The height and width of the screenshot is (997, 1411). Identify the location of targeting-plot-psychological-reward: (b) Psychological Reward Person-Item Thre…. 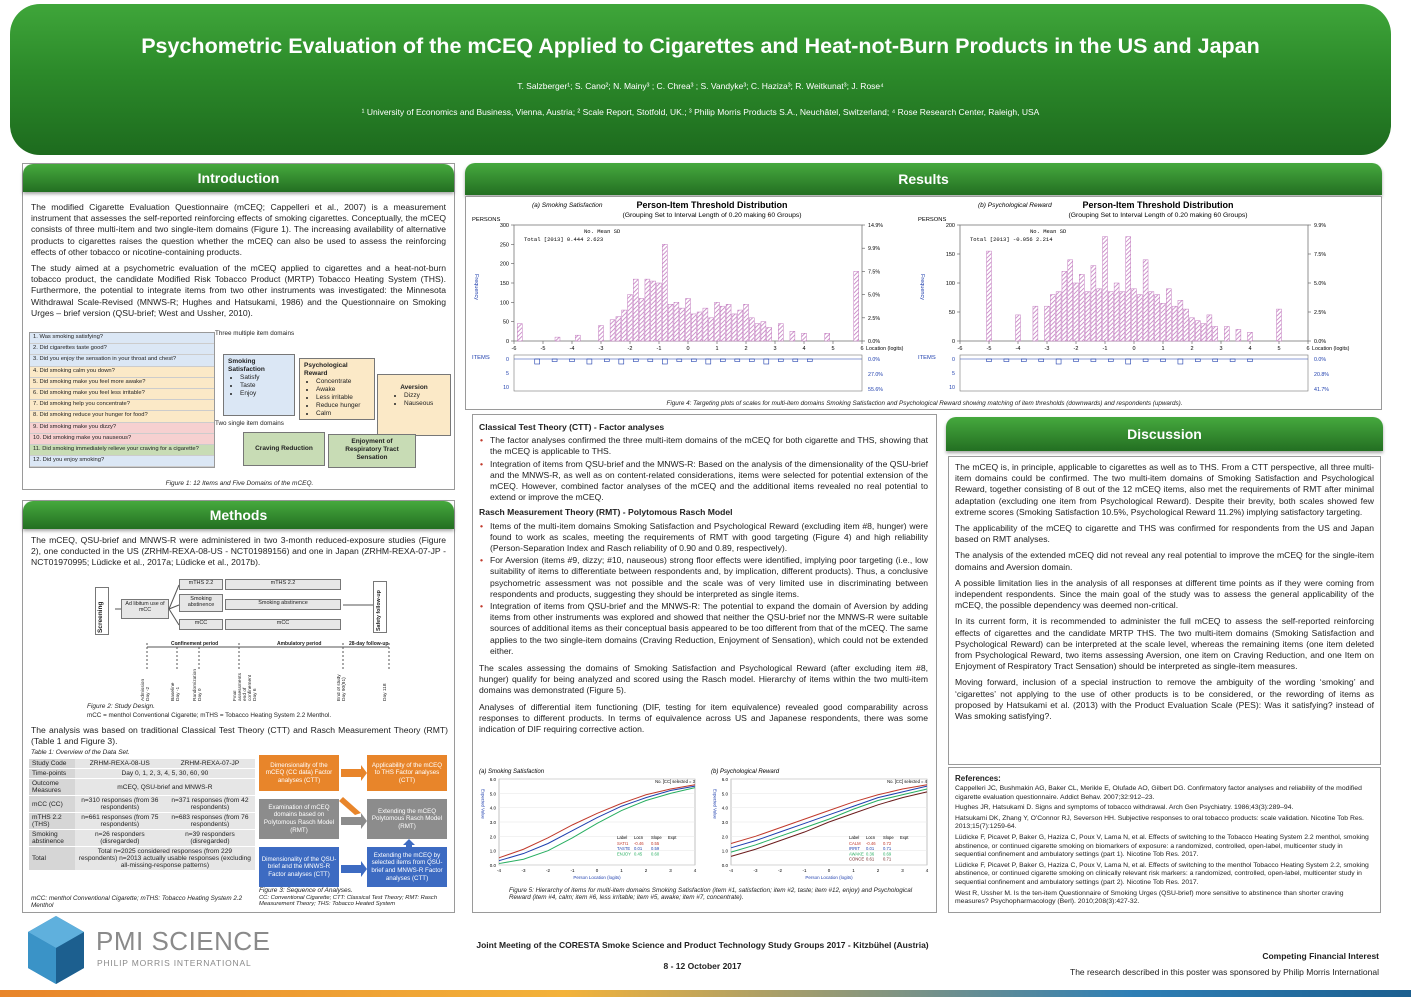
(1134, 296).